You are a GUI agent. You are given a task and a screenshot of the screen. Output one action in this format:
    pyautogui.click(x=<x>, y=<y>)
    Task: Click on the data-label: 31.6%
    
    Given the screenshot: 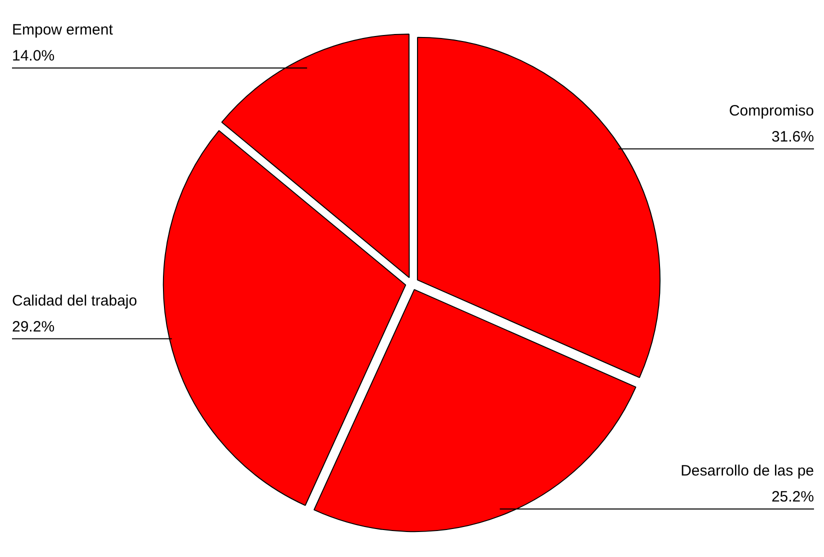 What is the action you would take?
    pyautogui.click(x=792, y=137)
    